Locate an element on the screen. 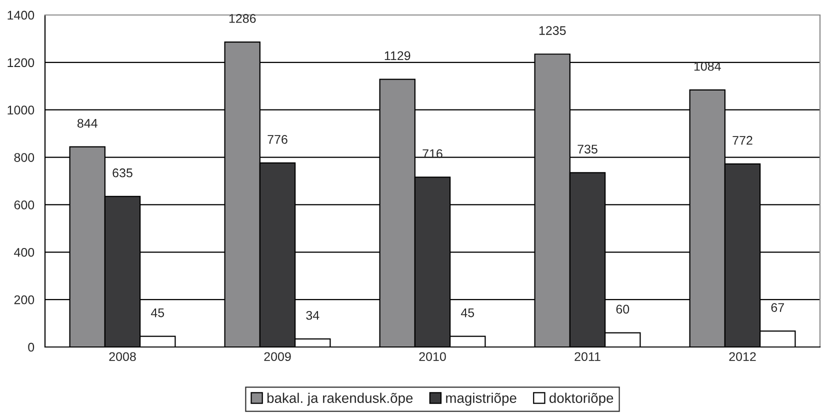 The height and width of the screenshot is (418, 824). data-label: 1084 is located at coordinates (707, 66).